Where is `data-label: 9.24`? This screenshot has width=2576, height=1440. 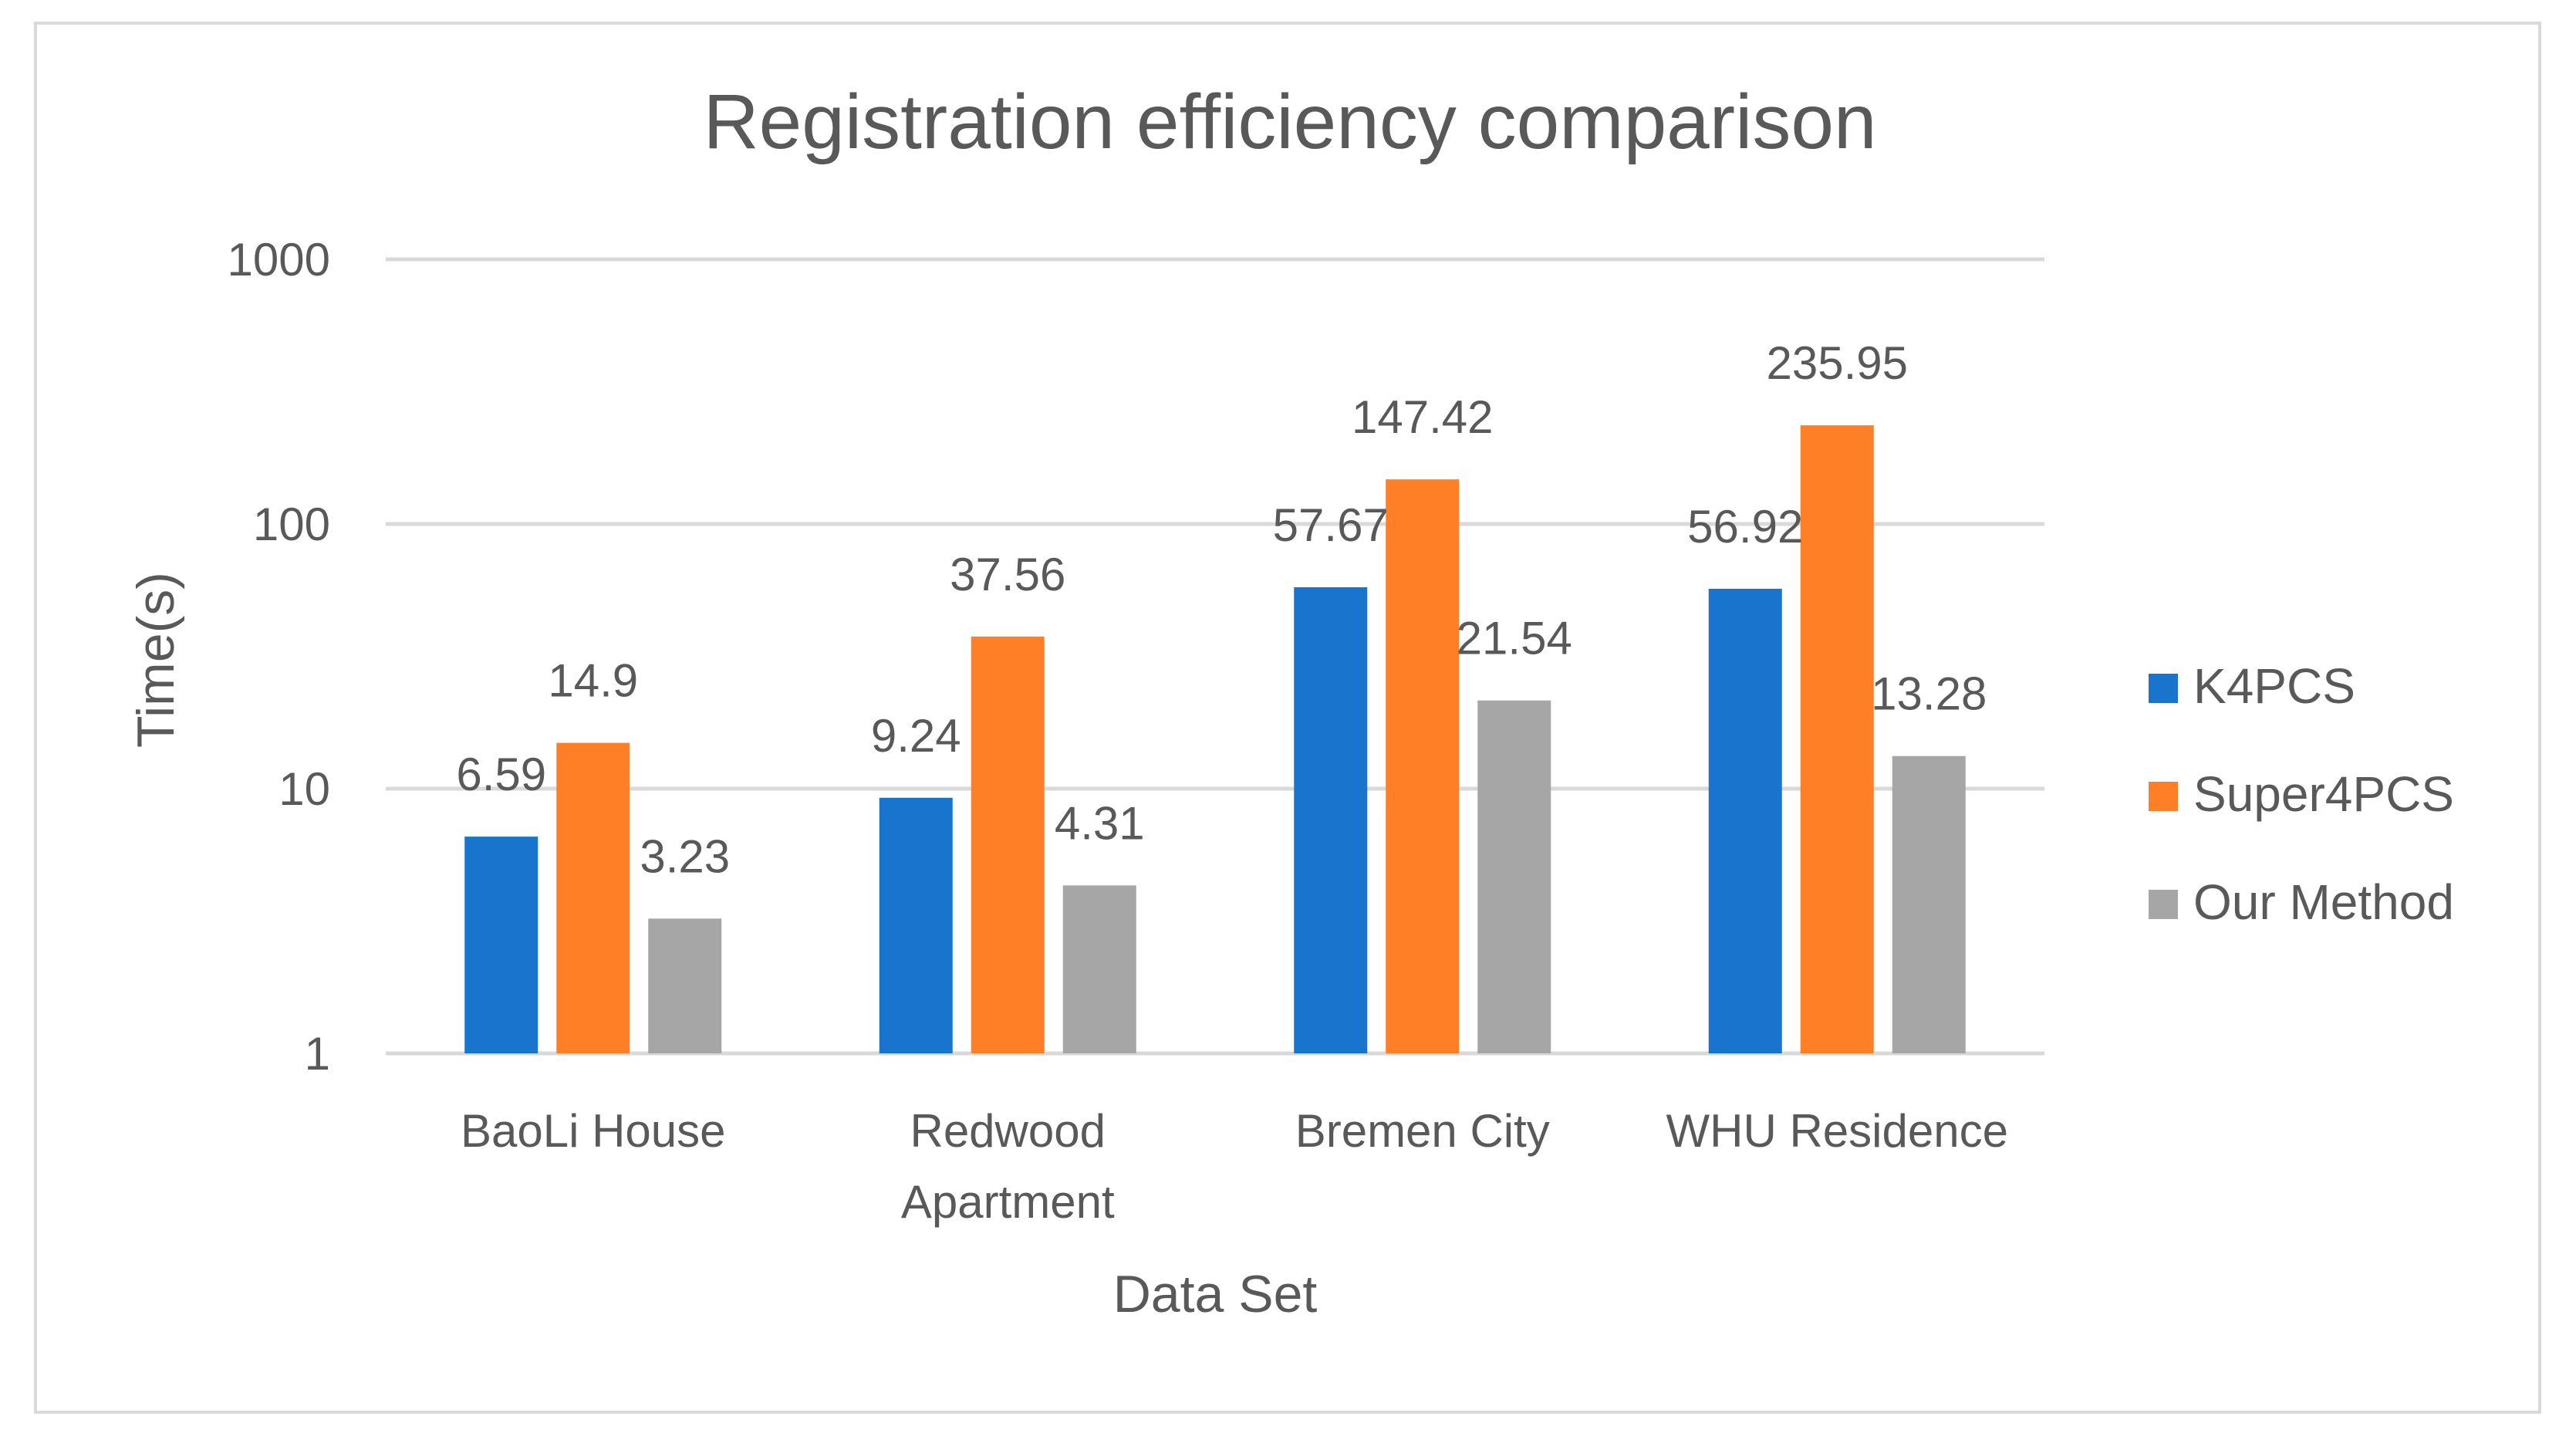
data-label: 9.24 is located at coordinates (916, 736).